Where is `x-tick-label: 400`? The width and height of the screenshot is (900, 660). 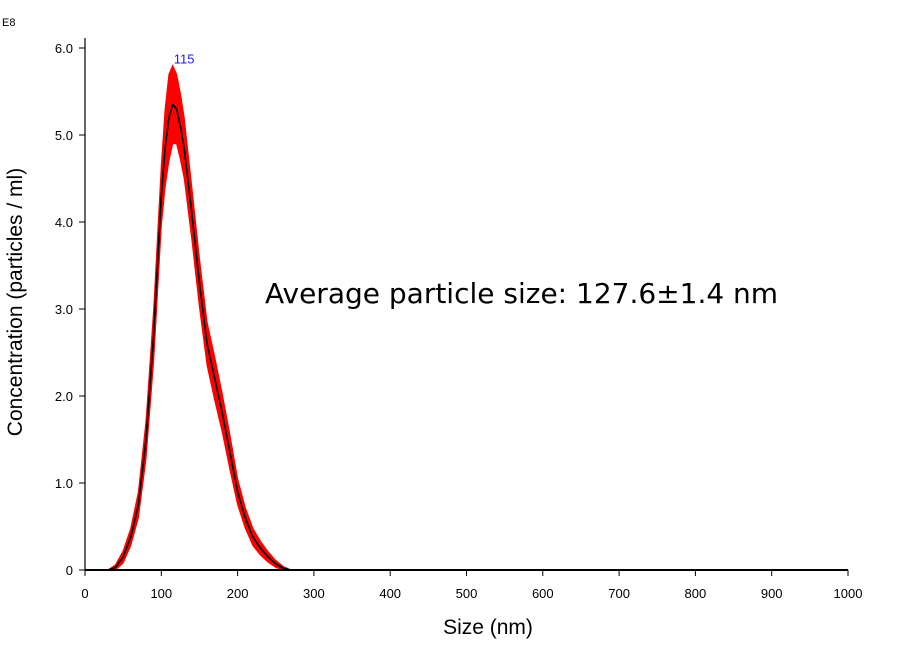
x-tick-label: 400 is located at coordinates (390, 593).